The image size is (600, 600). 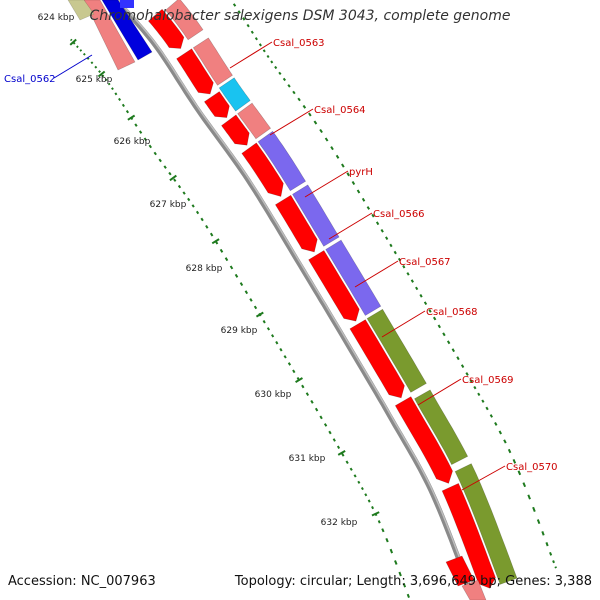 What do you see at coordinates (488, 380) in the screenshot?
I see `gene-label: Csal_0569` at bounding box center [488, 380].